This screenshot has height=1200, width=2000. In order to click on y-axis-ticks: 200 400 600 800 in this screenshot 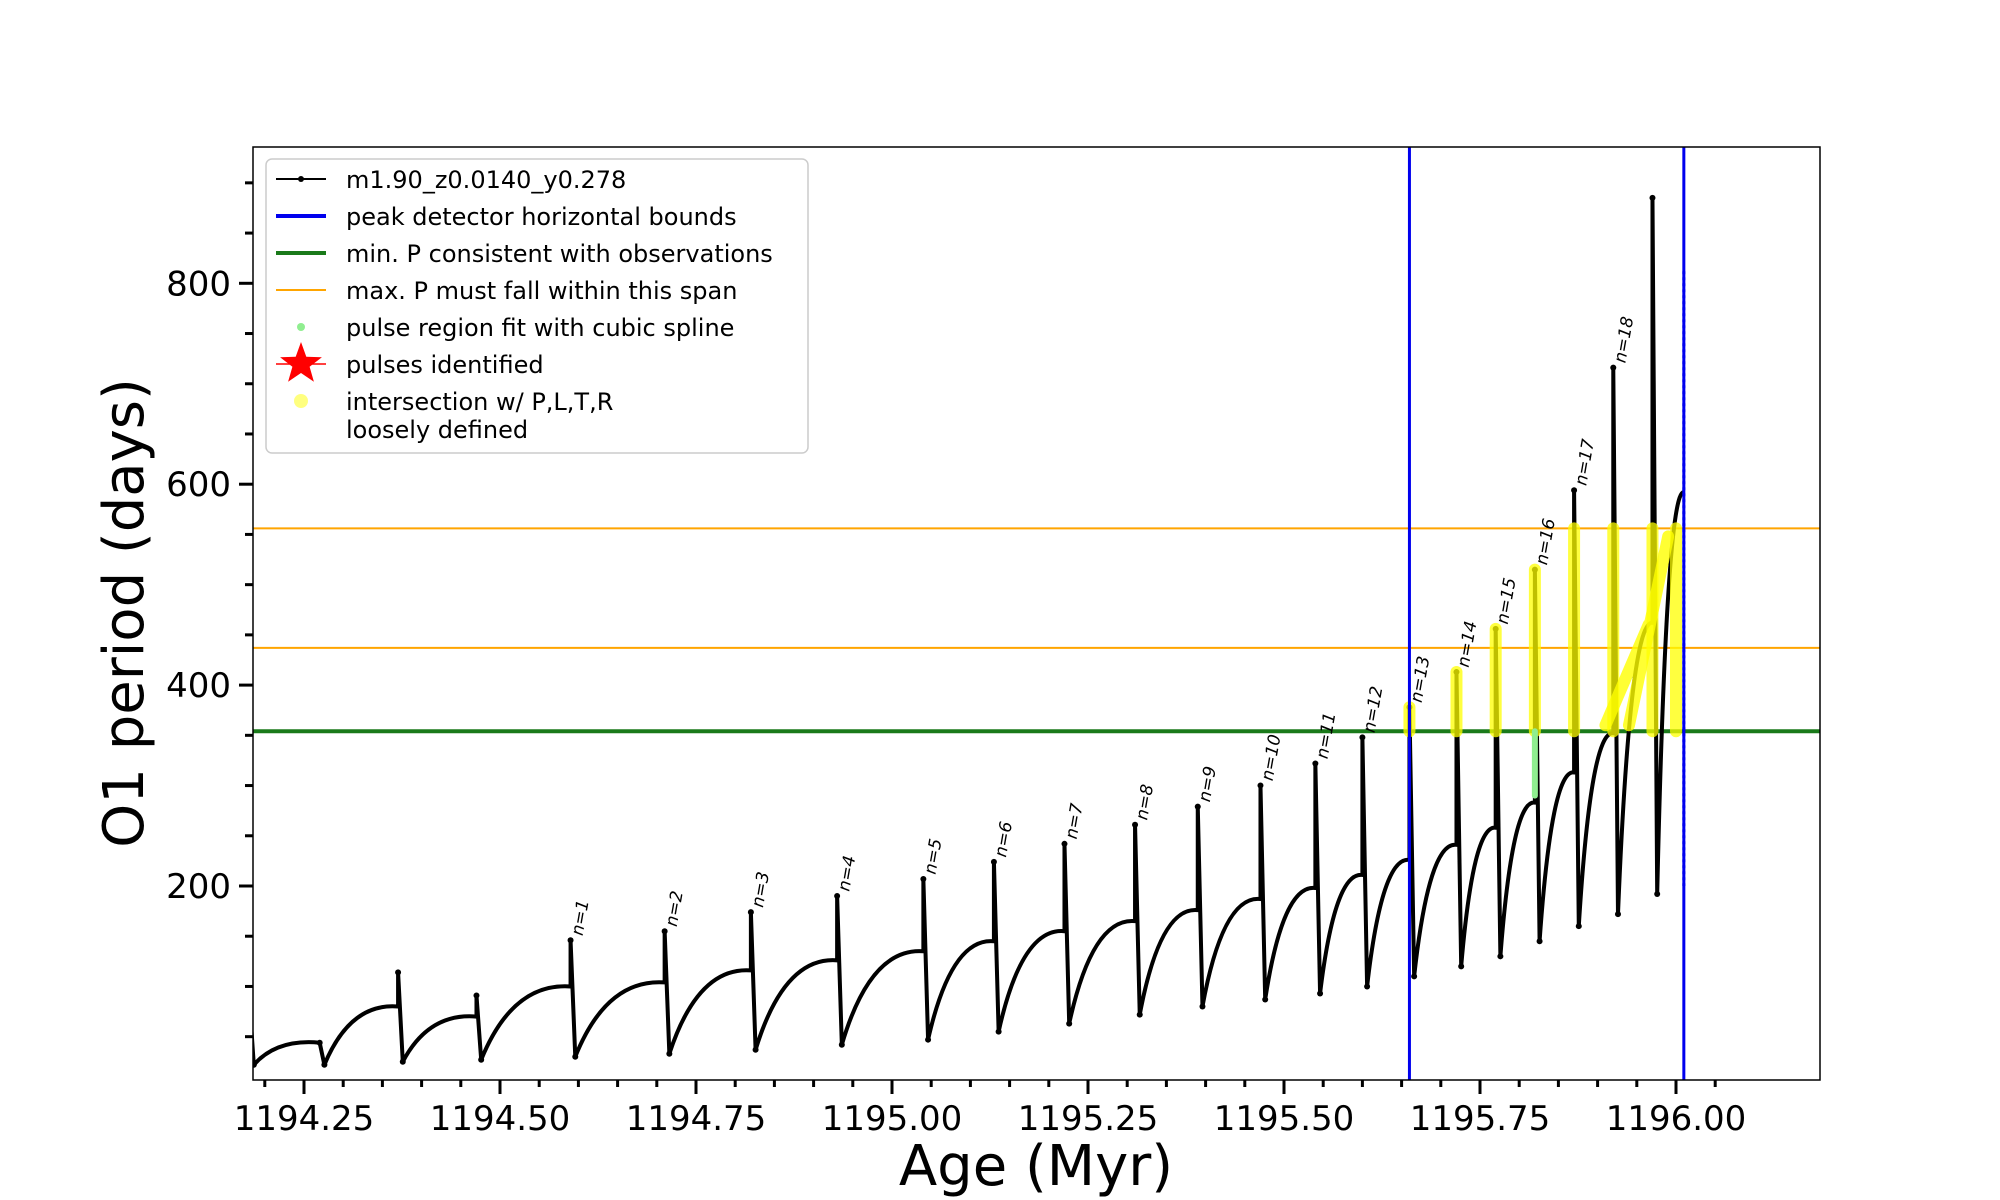, I will do `click(209, 610)`.